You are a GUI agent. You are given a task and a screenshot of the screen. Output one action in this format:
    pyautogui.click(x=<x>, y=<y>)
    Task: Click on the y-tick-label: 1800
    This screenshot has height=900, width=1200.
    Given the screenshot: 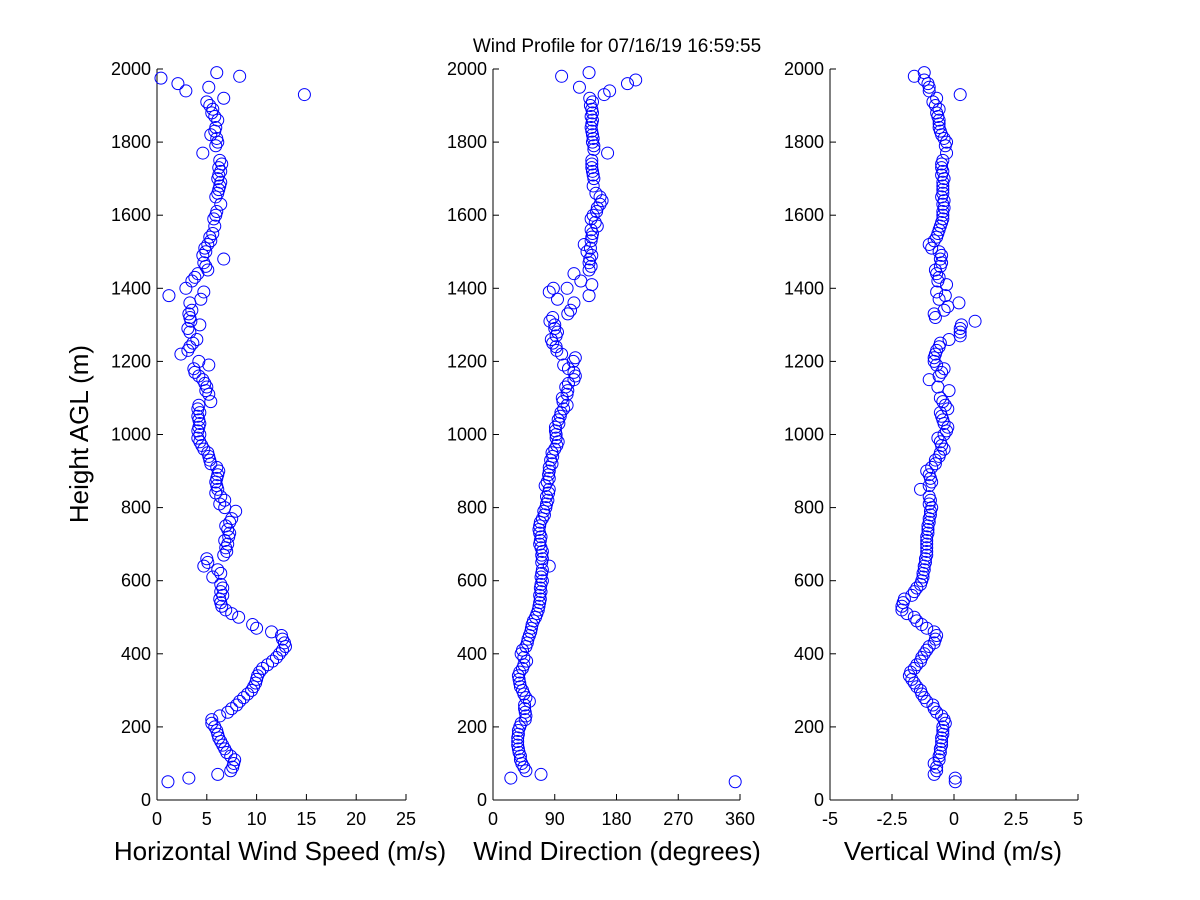 What is the action you would take?
    pyautogui.click(x=804, y=142)
    